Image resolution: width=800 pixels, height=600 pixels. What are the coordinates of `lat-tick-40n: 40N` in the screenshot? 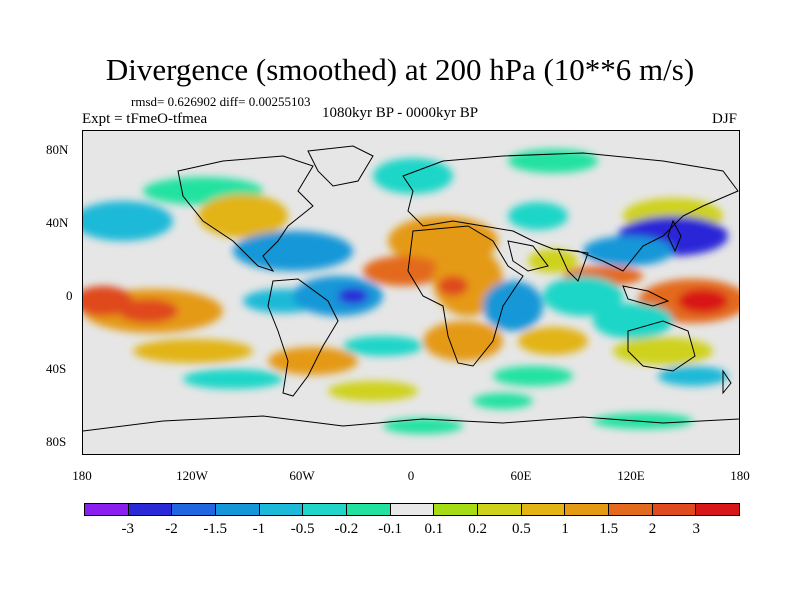 It's located at (57, 222).